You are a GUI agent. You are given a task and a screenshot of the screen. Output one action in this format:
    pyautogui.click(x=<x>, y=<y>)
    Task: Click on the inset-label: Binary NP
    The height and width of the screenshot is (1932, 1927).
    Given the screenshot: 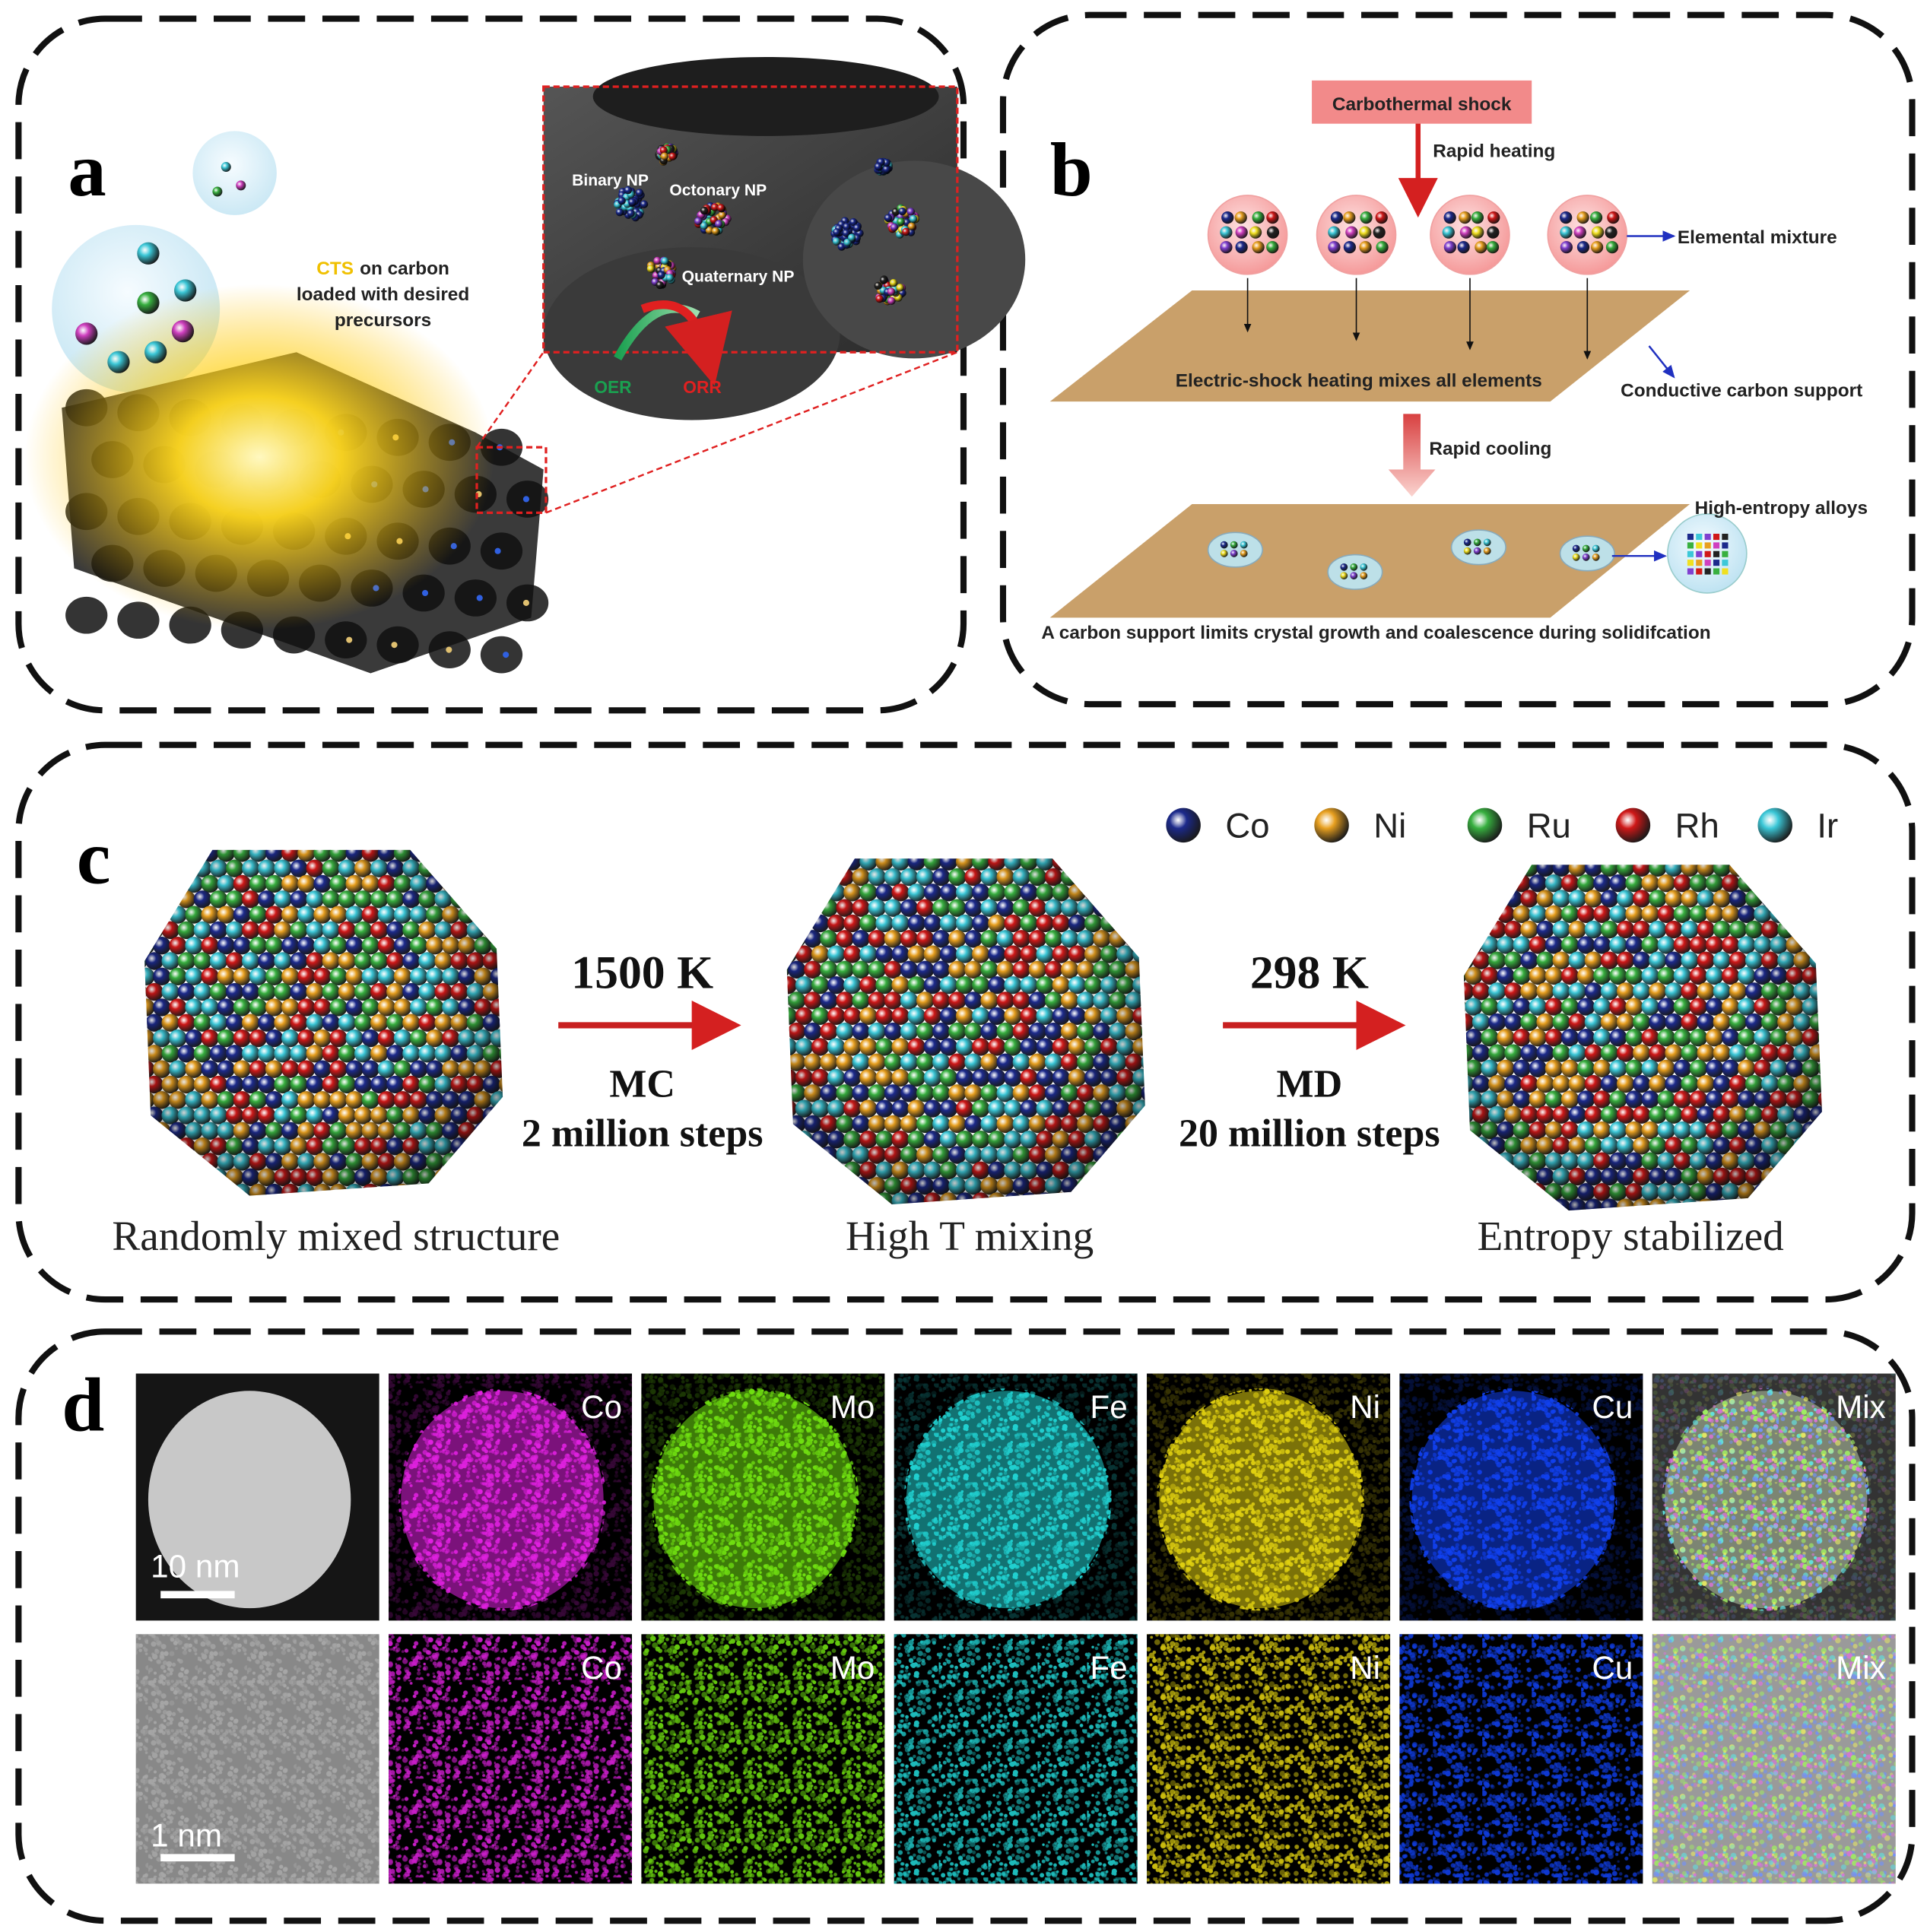 What is the action you would take?
    pyautogui.click(x=610, y=180)
    